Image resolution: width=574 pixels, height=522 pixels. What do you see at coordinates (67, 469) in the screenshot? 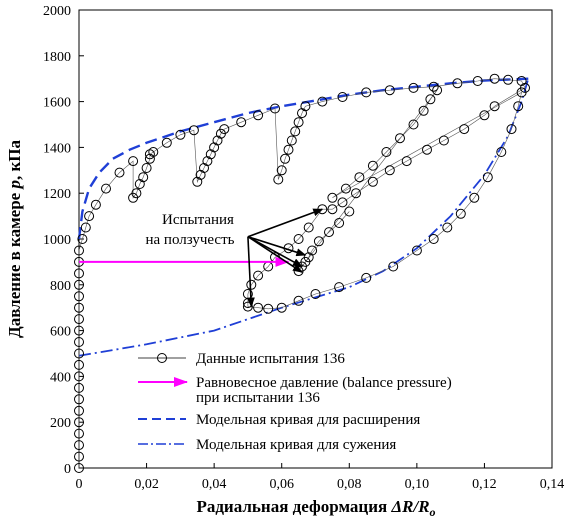
I see `y-tick-label: 0` at bounding box center [67, 469].